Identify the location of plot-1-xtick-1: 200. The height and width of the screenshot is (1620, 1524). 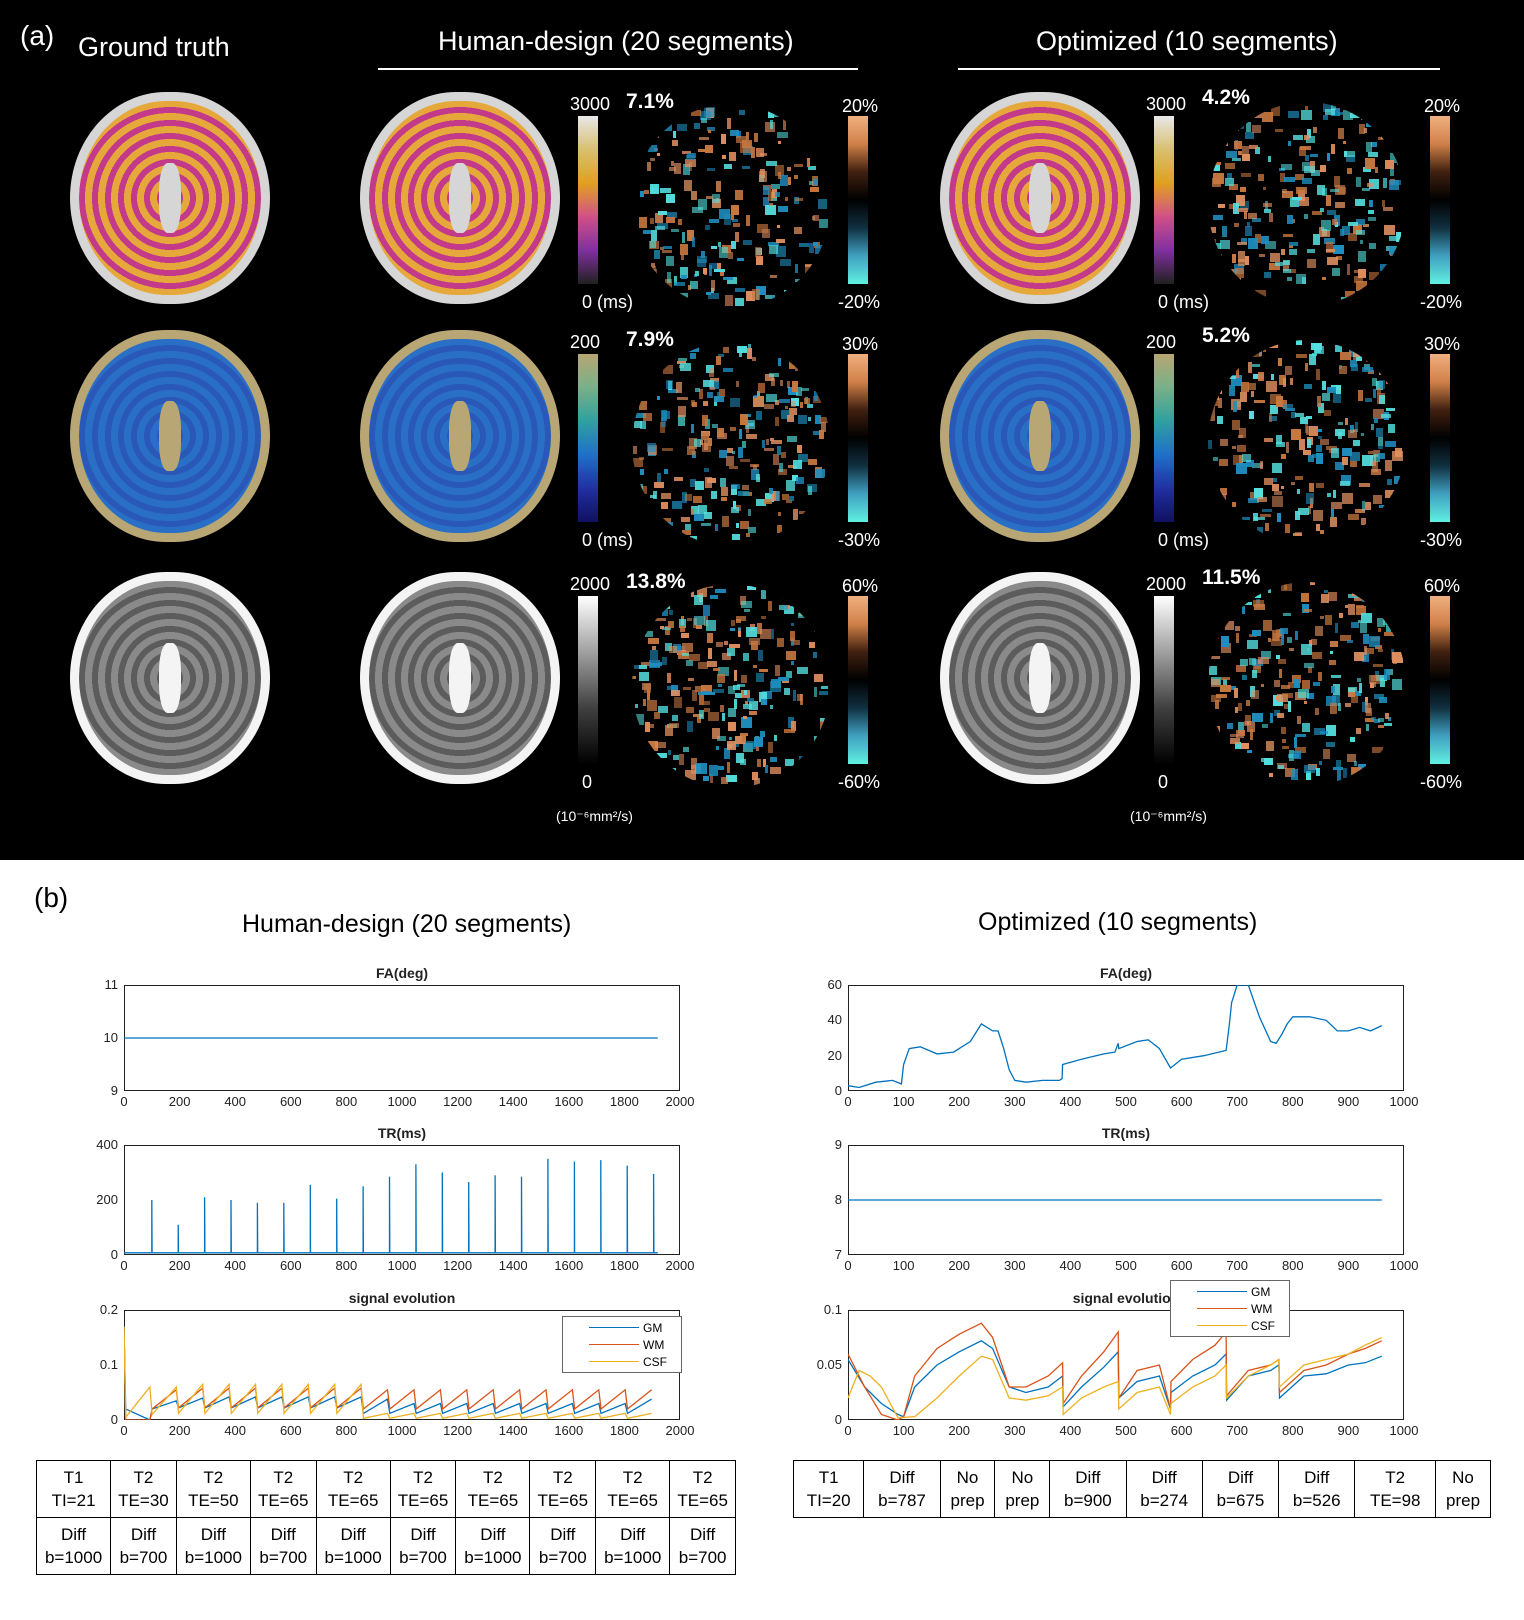
(179, 1101).